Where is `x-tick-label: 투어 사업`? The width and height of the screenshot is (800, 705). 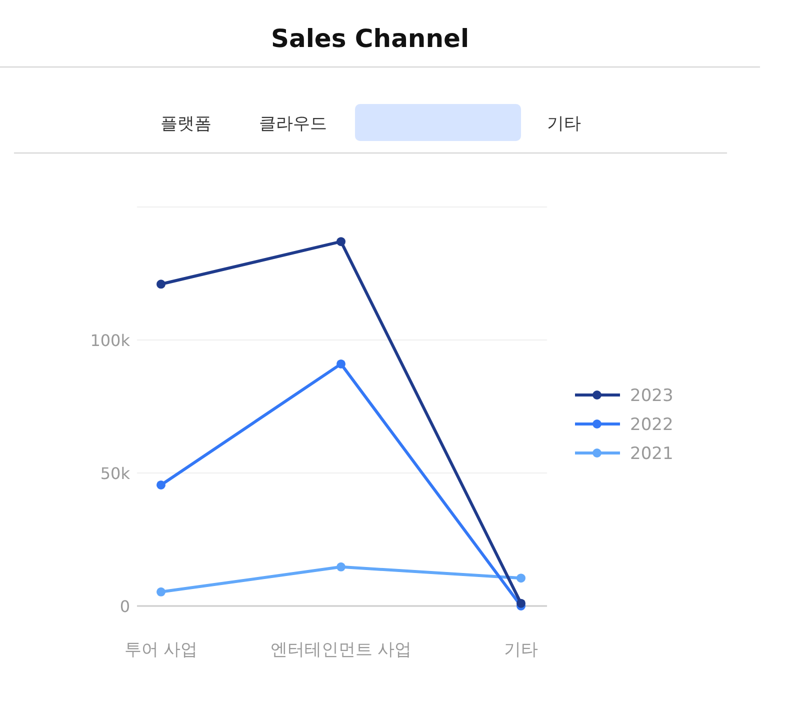
x-tick-label: 투어 사업 is located at coordinates (161, 650).